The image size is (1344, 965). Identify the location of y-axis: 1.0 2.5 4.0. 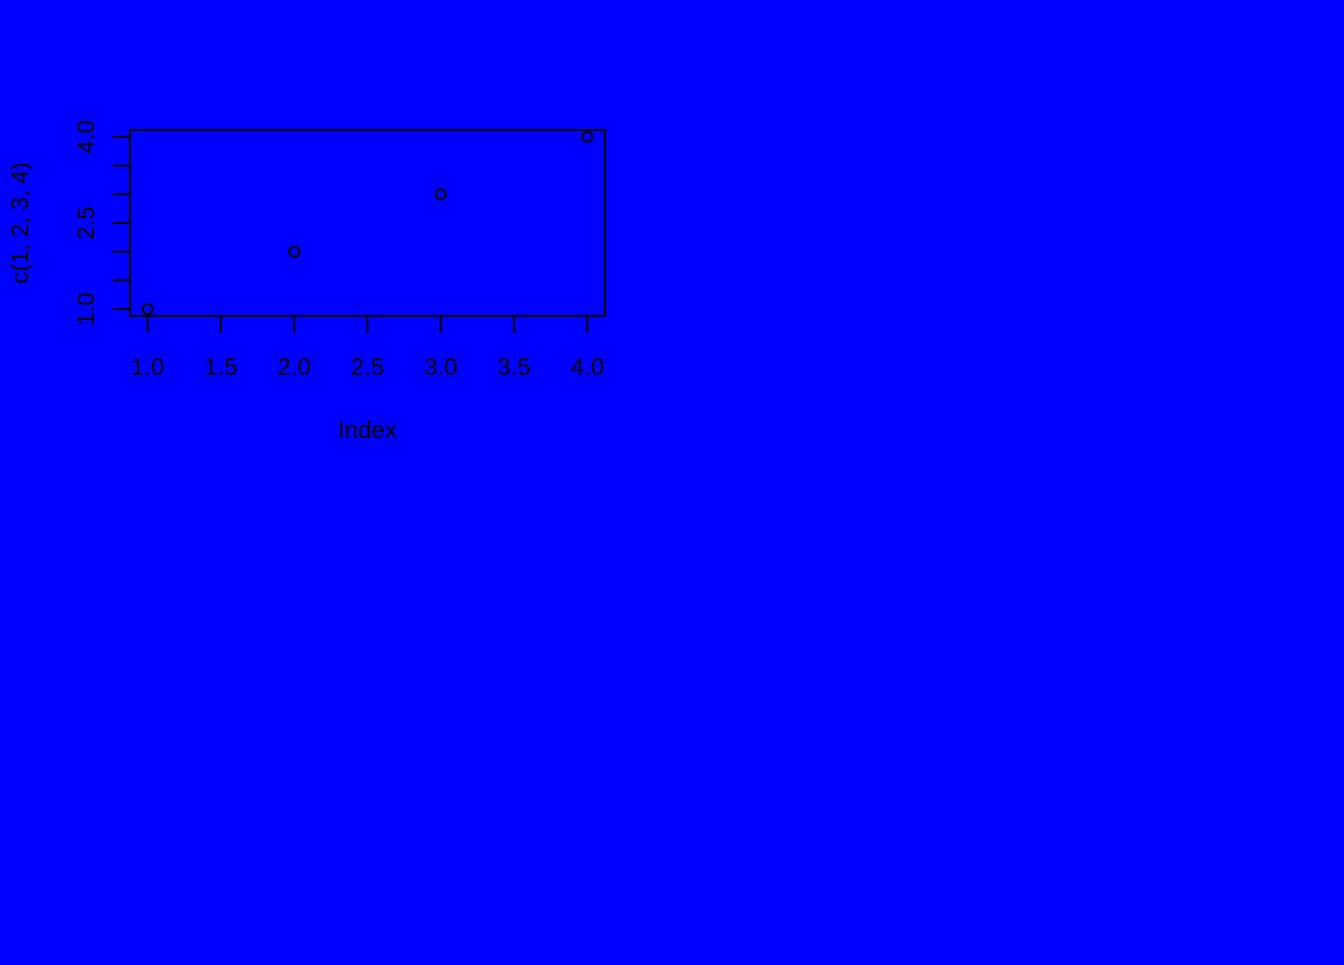
(102, 223).